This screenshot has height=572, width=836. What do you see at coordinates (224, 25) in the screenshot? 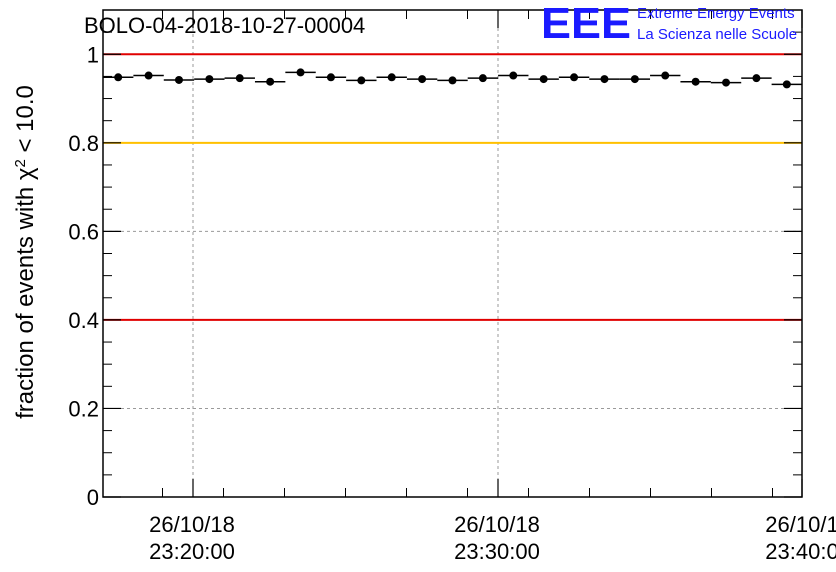
I see `chart-title: BOLO-04-2018-10-27-00004` at bounding box center [224, 25].